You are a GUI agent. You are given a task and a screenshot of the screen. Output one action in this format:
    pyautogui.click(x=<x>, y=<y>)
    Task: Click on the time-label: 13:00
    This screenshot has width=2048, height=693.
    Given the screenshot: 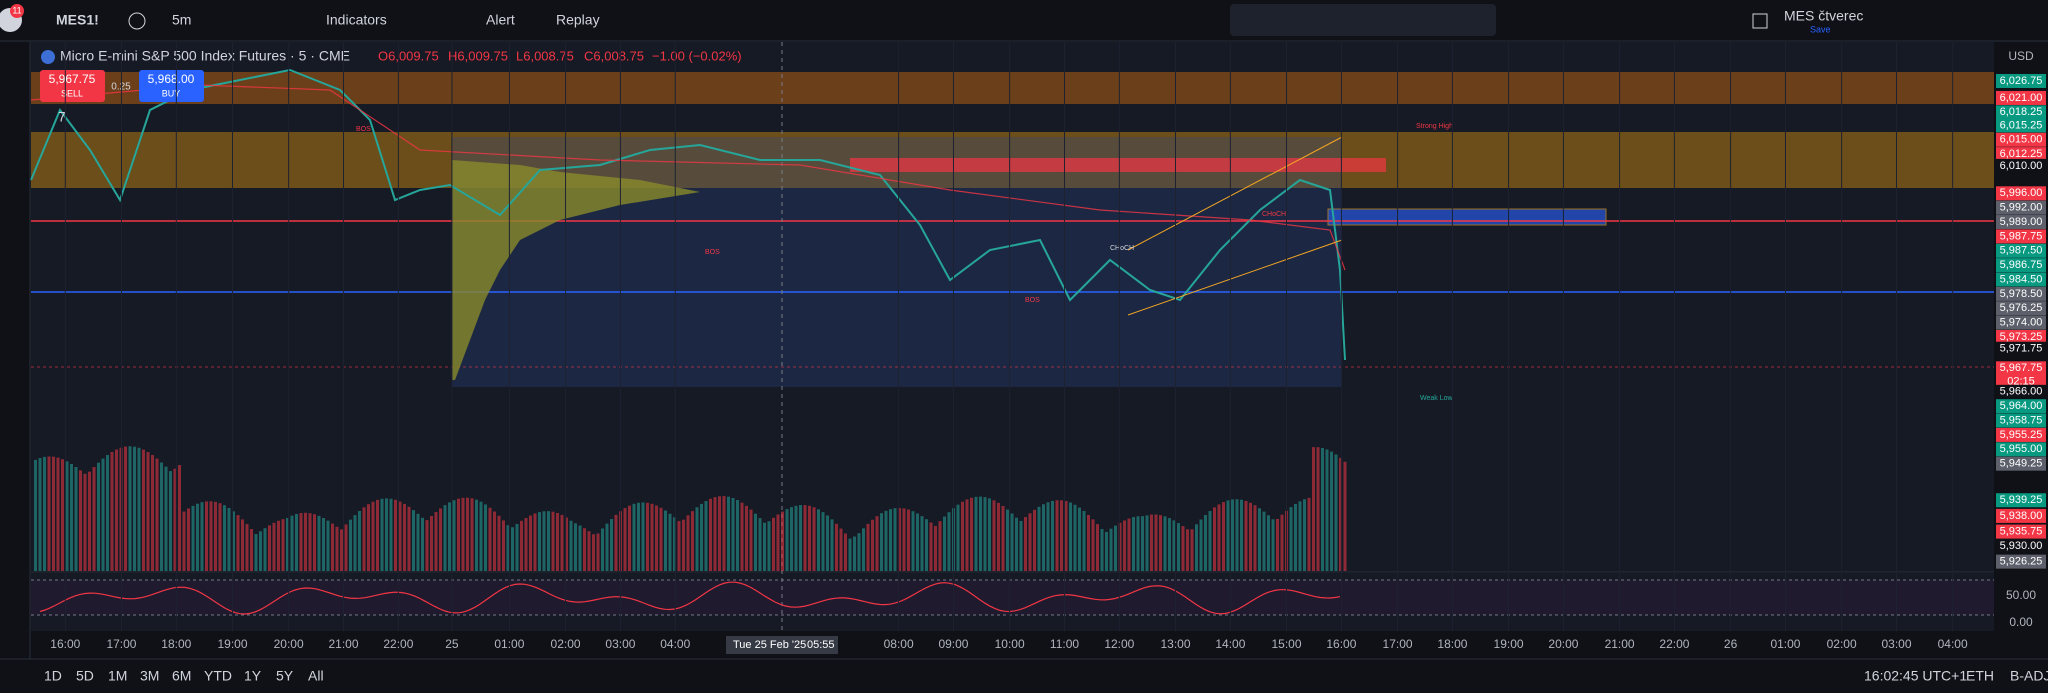 What is the action you would take?
    pyautogui.click(x=1175, y=644)
    